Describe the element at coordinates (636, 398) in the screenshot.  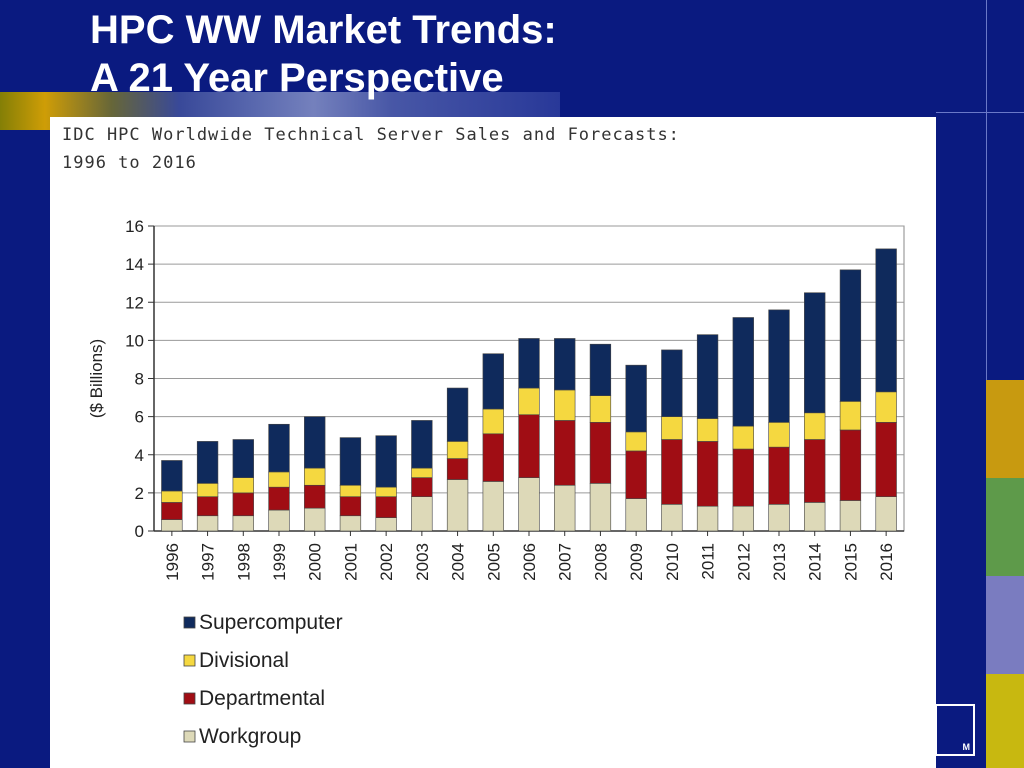
I see `bar-supercomputer-2009` at that location.